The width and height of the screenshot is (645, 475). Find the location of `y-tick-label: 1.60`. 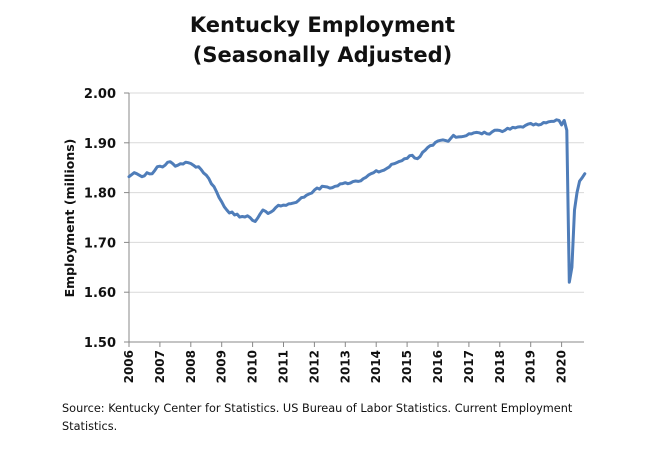

y-tick-label: 1.60 is located at coordinates (100, 293).